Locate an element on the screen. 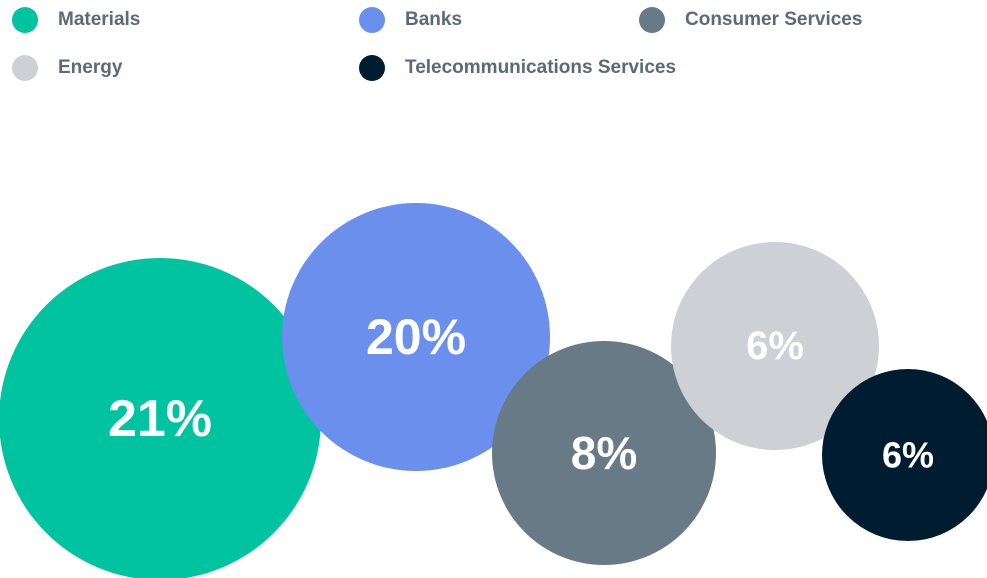 This screenshot has width=987, height=578. legend-label: Consumer Services is located at coordinates (774, 19).